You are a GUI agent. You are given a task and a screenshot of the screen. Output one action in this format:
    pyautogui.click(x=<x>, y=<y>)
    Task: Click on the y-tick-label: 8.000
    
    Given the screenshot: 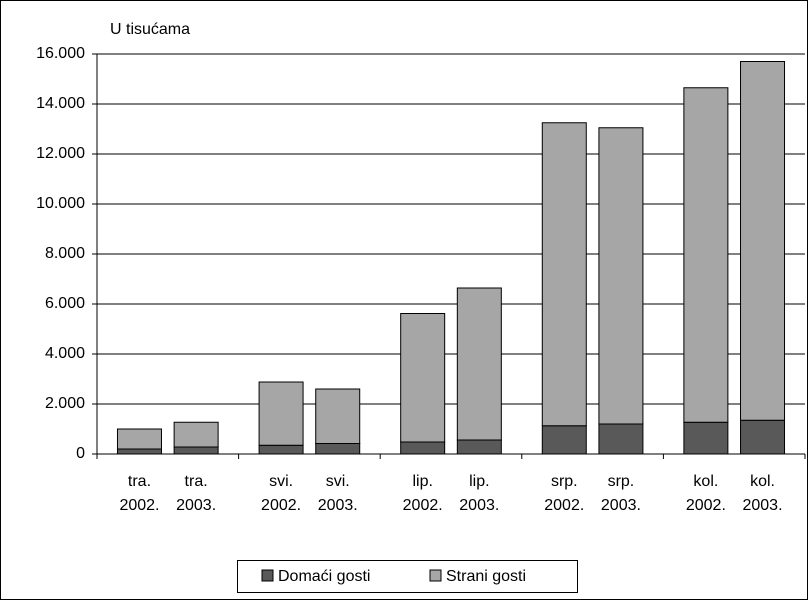 What is the action you would take?
    pyautogui.click(x=65, y=253)
    